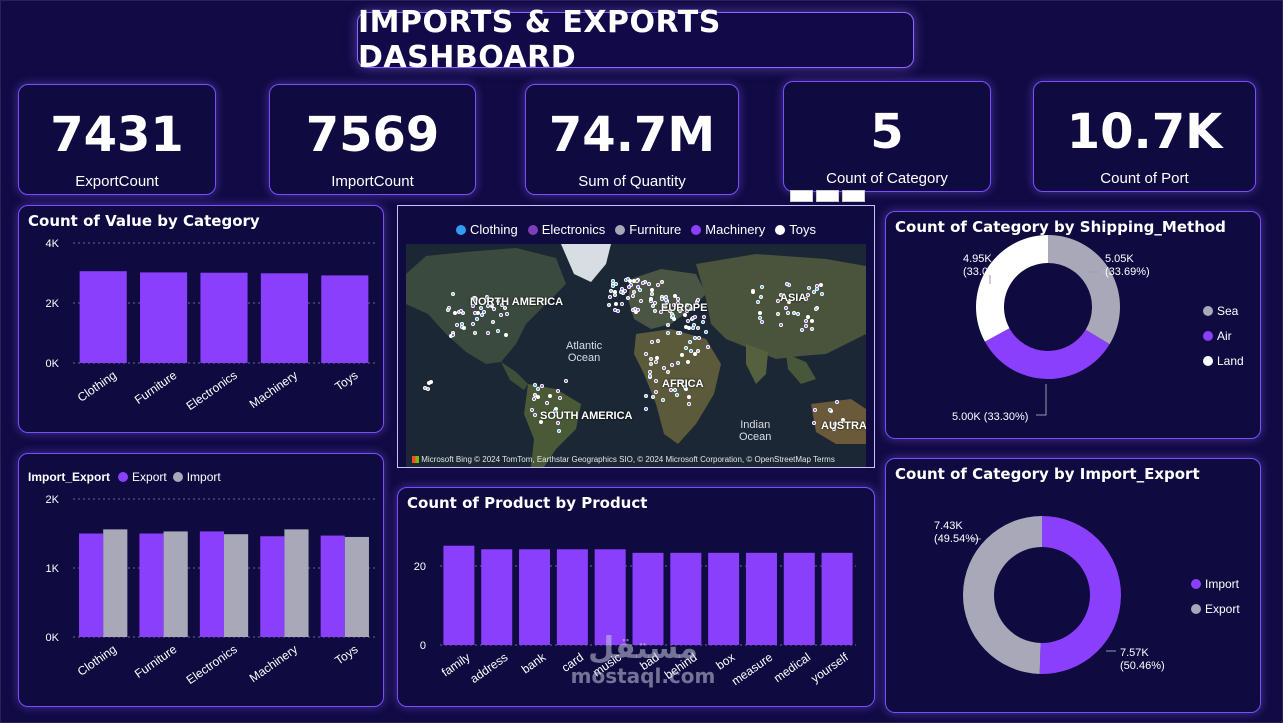 Image resolution: width=1283 pixels, height=723 pixels. I want to click on map-legend-item: Toys, so click(795, 229).